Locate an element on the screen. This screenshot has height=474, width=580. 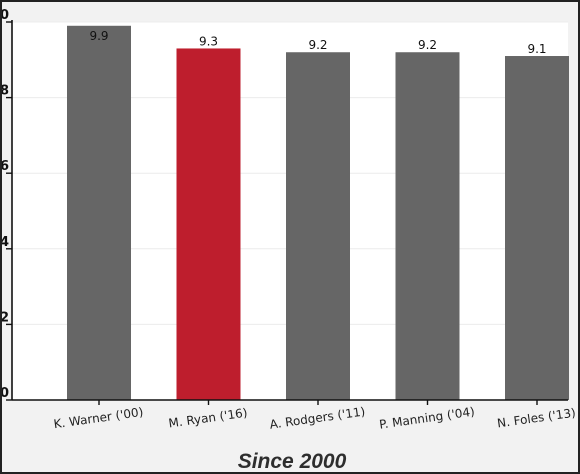
x-tick-label: M. Ryan ('16) is located at coordinates (208, 418).